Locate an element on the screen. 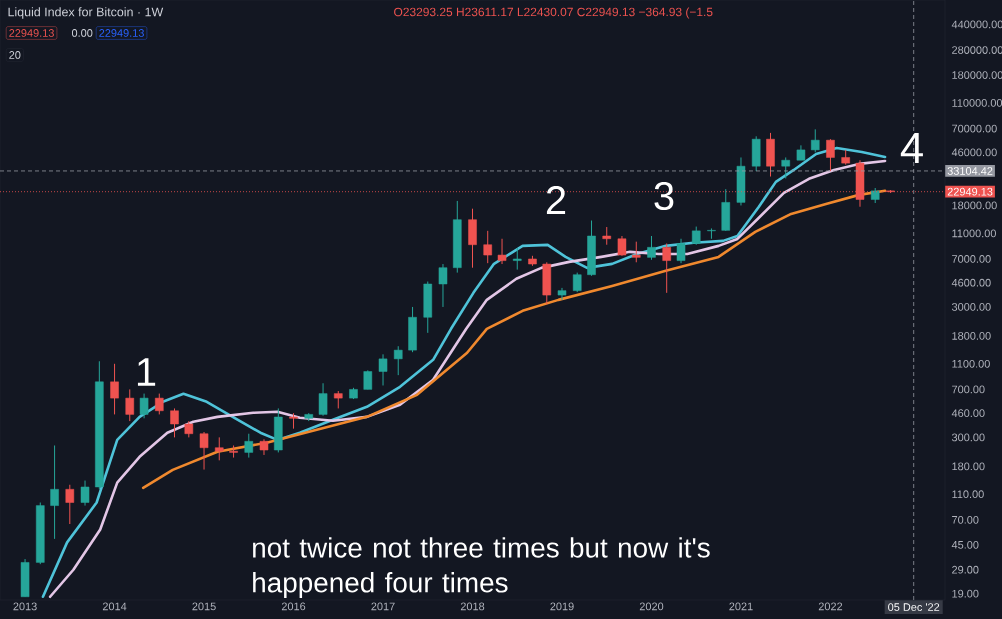 Image resolution: width=1002 pixels, height=619 pixels. y-tick-label: 19.00 is located at coordinates (965, 593).